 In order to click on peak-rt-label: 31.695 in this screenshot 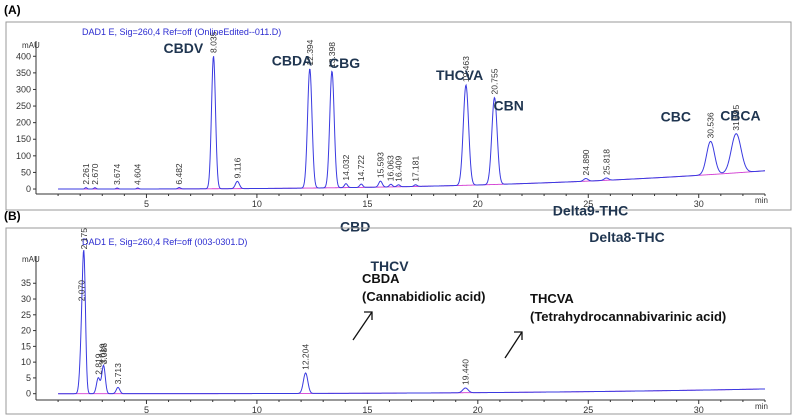, I will do `click(736, 117)`.